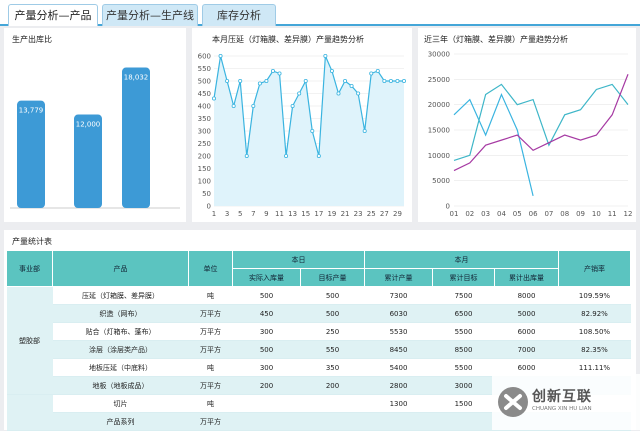 This screenshot has height=431, width=640. I want to click on three-year-trend-title: 近三年（灯箱膜、差异膜）产量趋势分析, so click(496, 39).